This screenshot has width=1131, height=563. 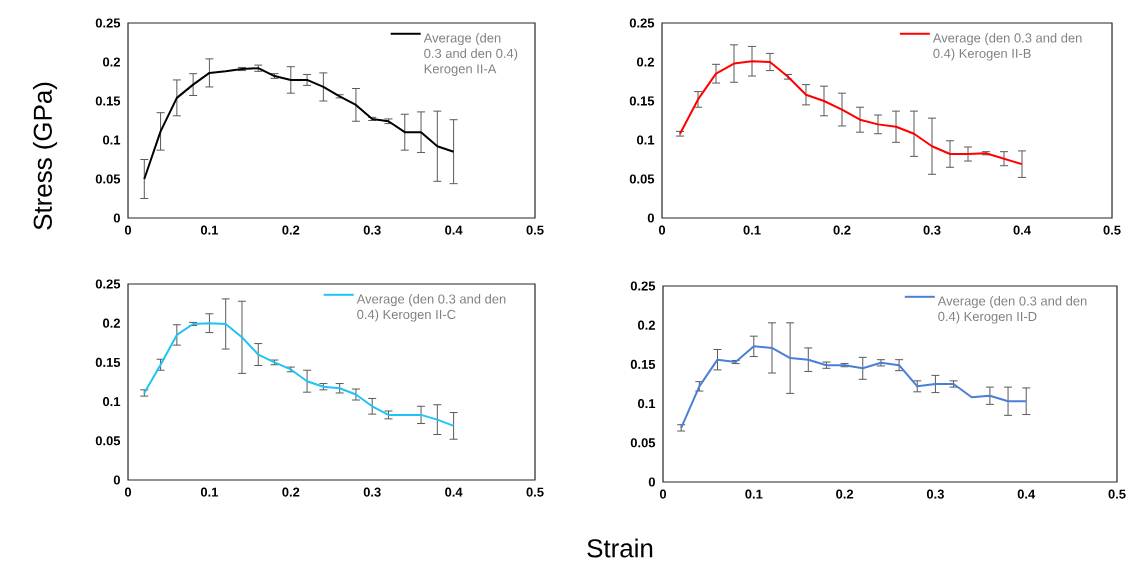 What do you see at coordinates (470, 54) in the screenshot?
I see `legend-label: Average (den 0.3 and den 0.4) Kerogen II-A` at bounding box center [470, 54].